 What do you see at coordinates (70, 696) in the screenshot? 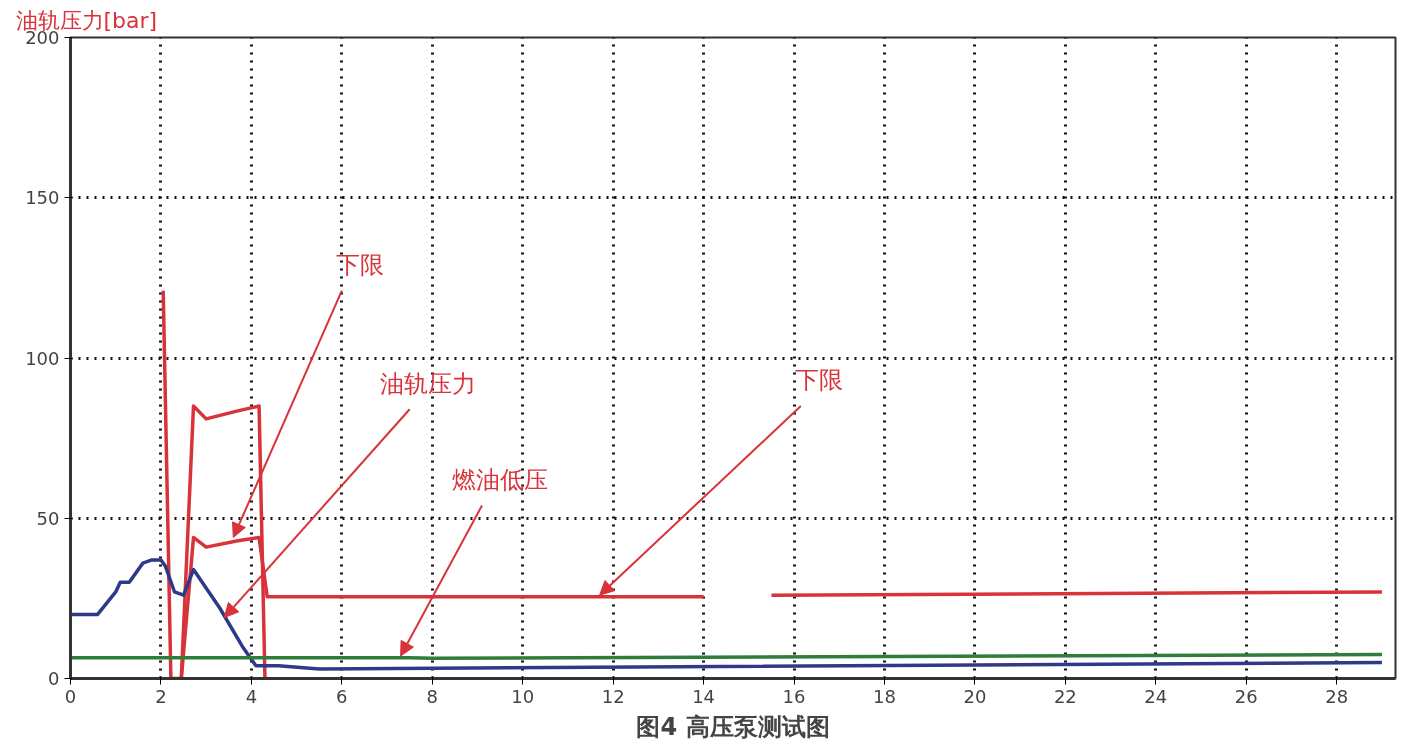
I see `x-tick-label: 0` at bounding box center [70, 696].